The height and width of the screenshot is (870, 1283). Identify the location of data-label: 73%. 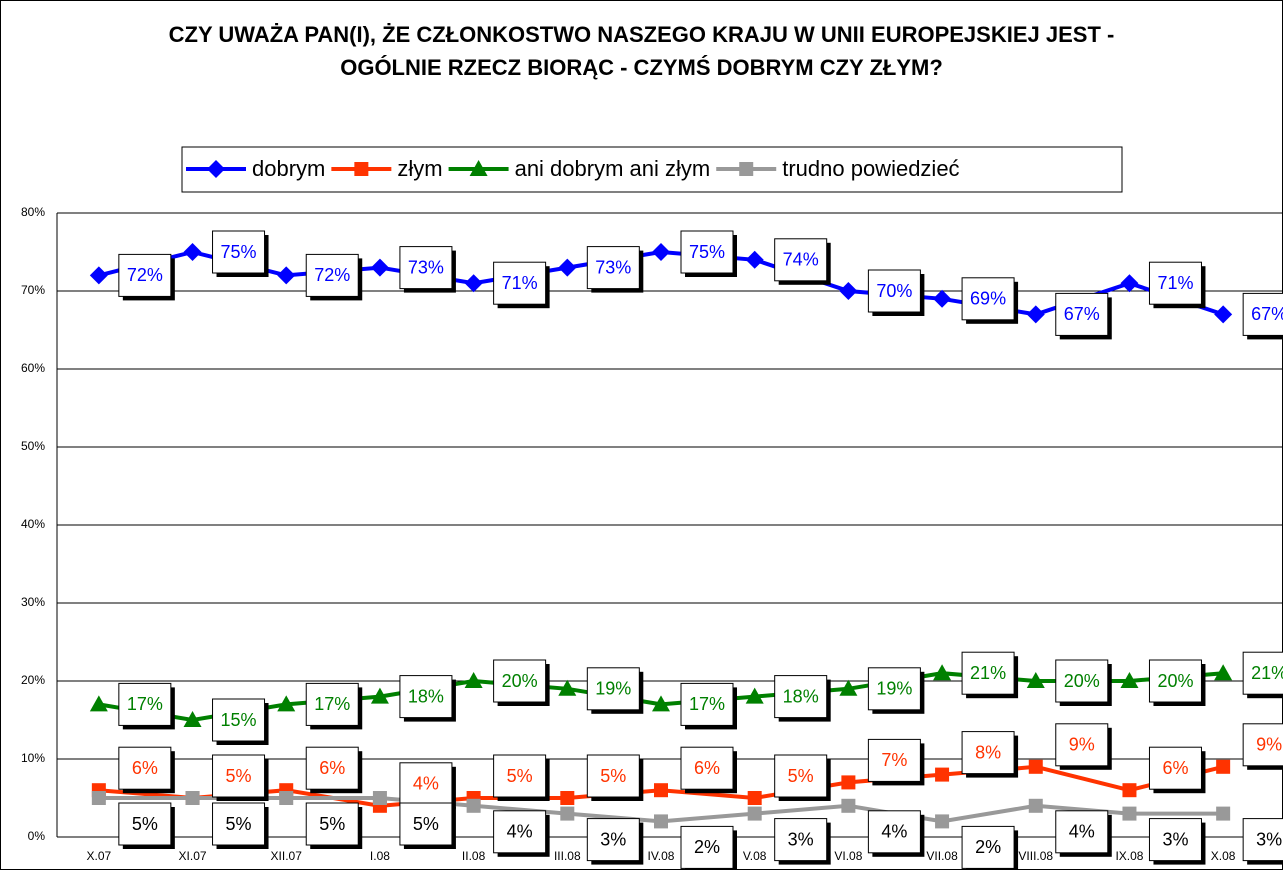
(427, 269).